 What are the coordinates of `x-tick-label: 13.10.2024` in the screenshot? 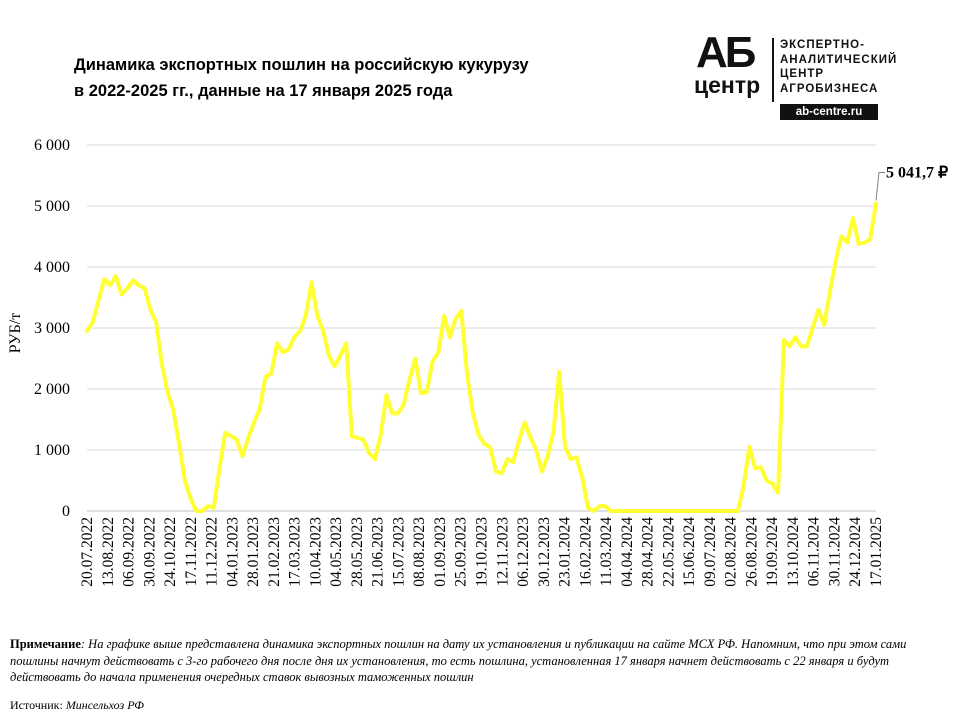 It's located at (793, 552).